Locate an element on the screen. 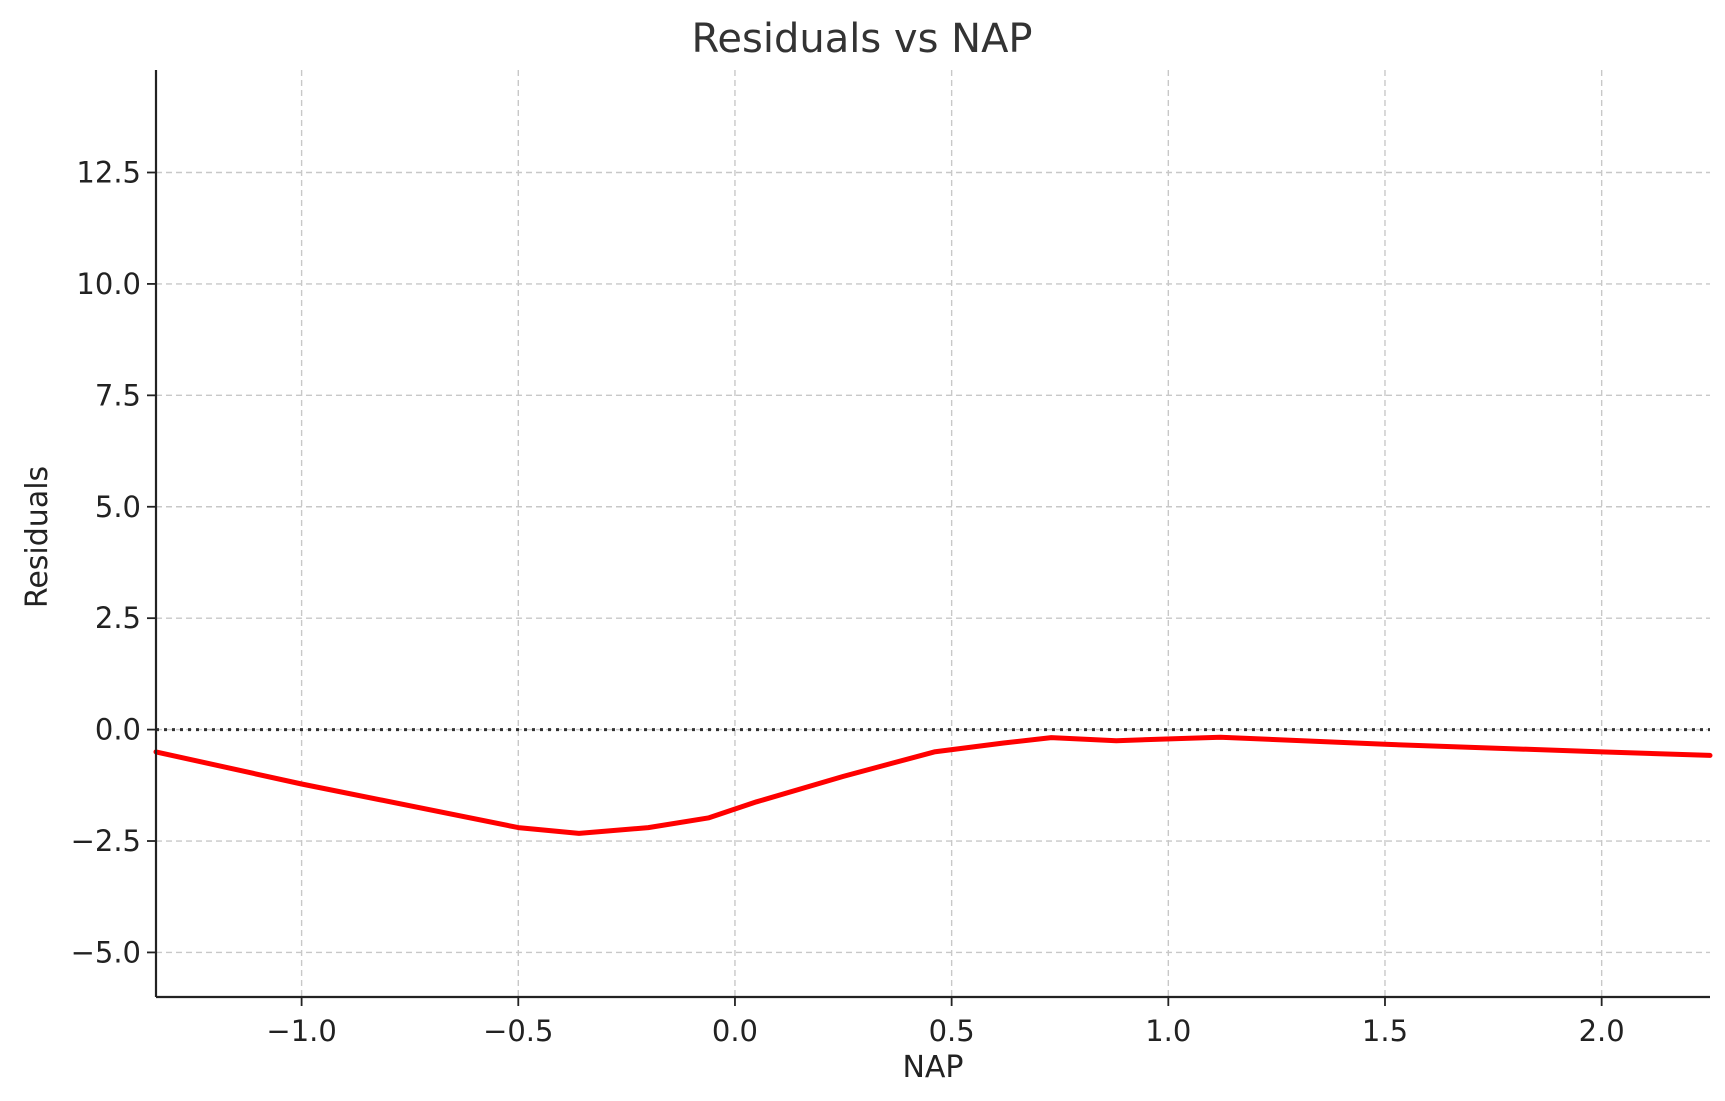  x-axis-label: NAP is located at coordinates (932, 1067).